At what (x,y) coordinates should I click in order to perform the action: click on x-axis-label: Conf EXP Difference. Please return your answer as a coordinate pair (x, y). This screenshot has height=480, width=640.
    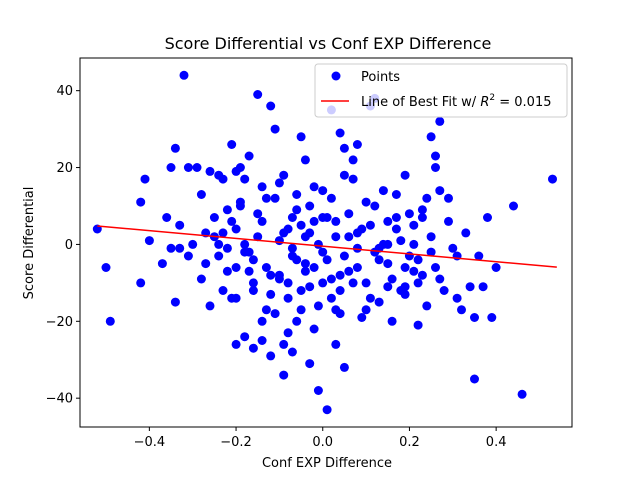
    Looking at the image, I should click on (327, 463).